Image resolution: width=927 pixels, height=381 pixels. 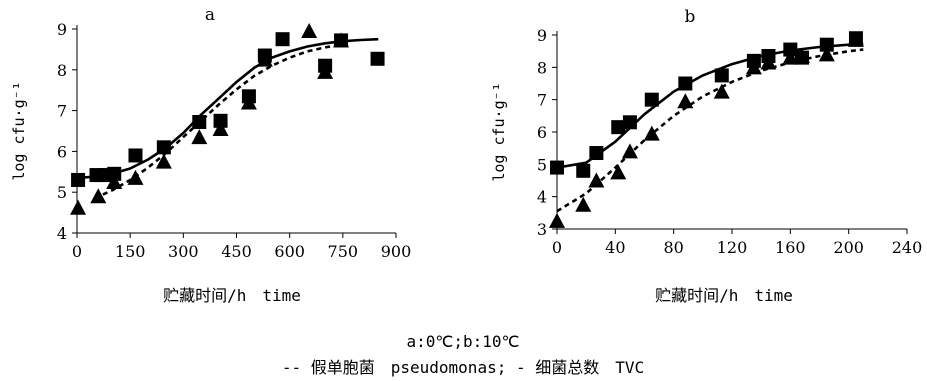 What do you see at coordinates (210, 15) in the screenshot?
I see `chart-title: a` at bounding box center [210, 15].